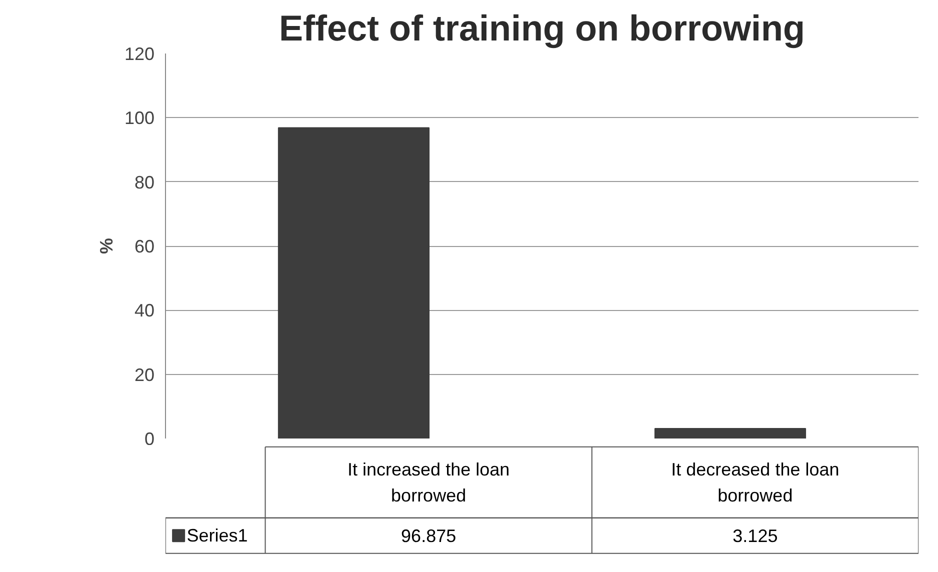 Image resolution: width=938 pixels, height=572 pixels. Describe the element at coordinates (144, 246) in the screenshot. I see `y-tick-label: 60` at that location.